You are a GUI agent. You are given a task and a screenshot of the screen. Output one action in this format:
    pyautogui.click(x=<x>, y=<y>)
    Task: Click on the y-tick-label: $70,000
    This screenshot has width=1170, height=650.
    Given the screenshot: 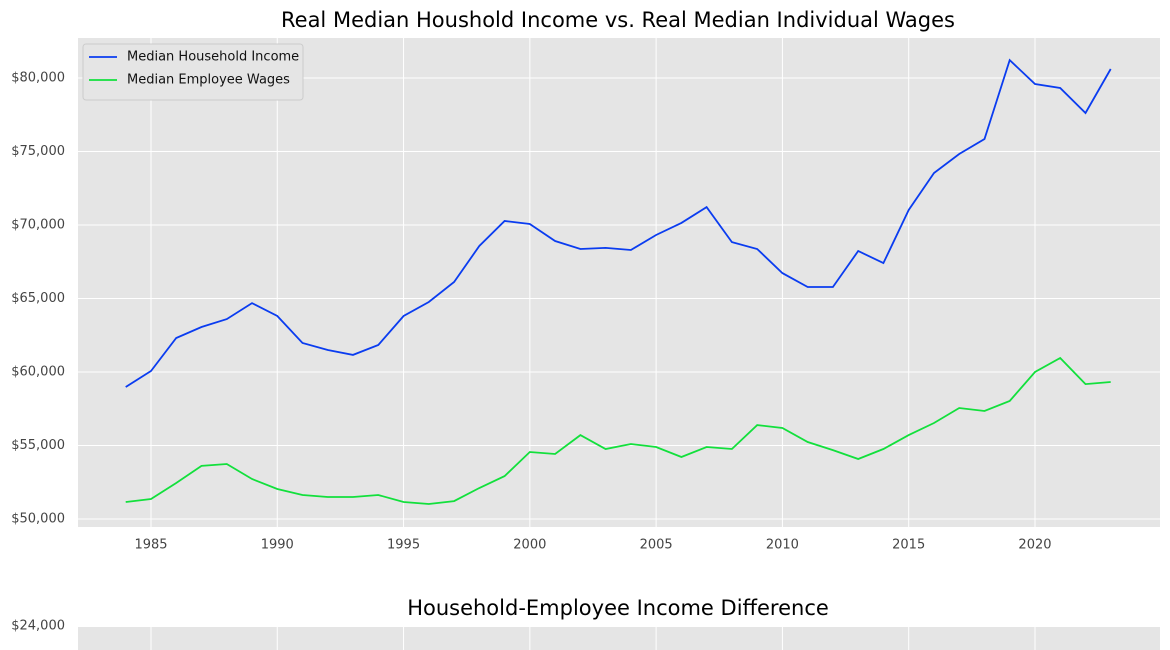 What is the action you would take?
    pyautogui.click(x=38, y=225)
    